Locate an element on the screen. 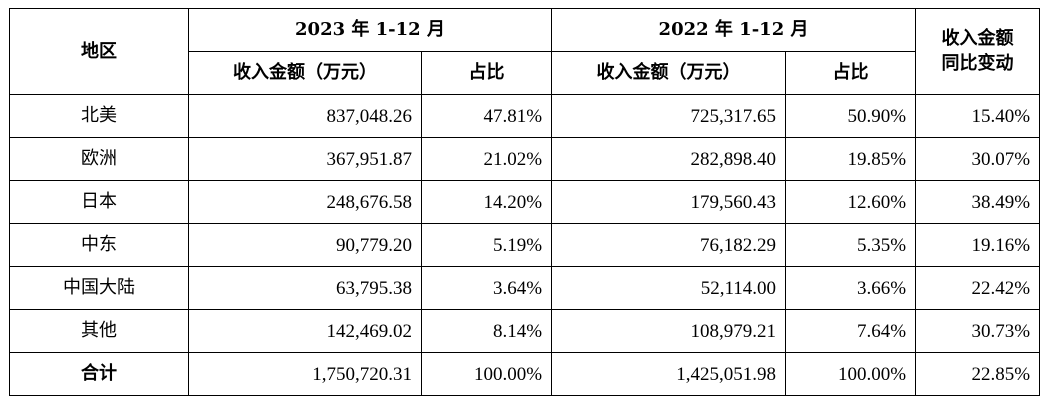 This screenshot has height=405, width=1046. revenue-2023-cell: 367,951.87 is located at coordinates (305, 159).